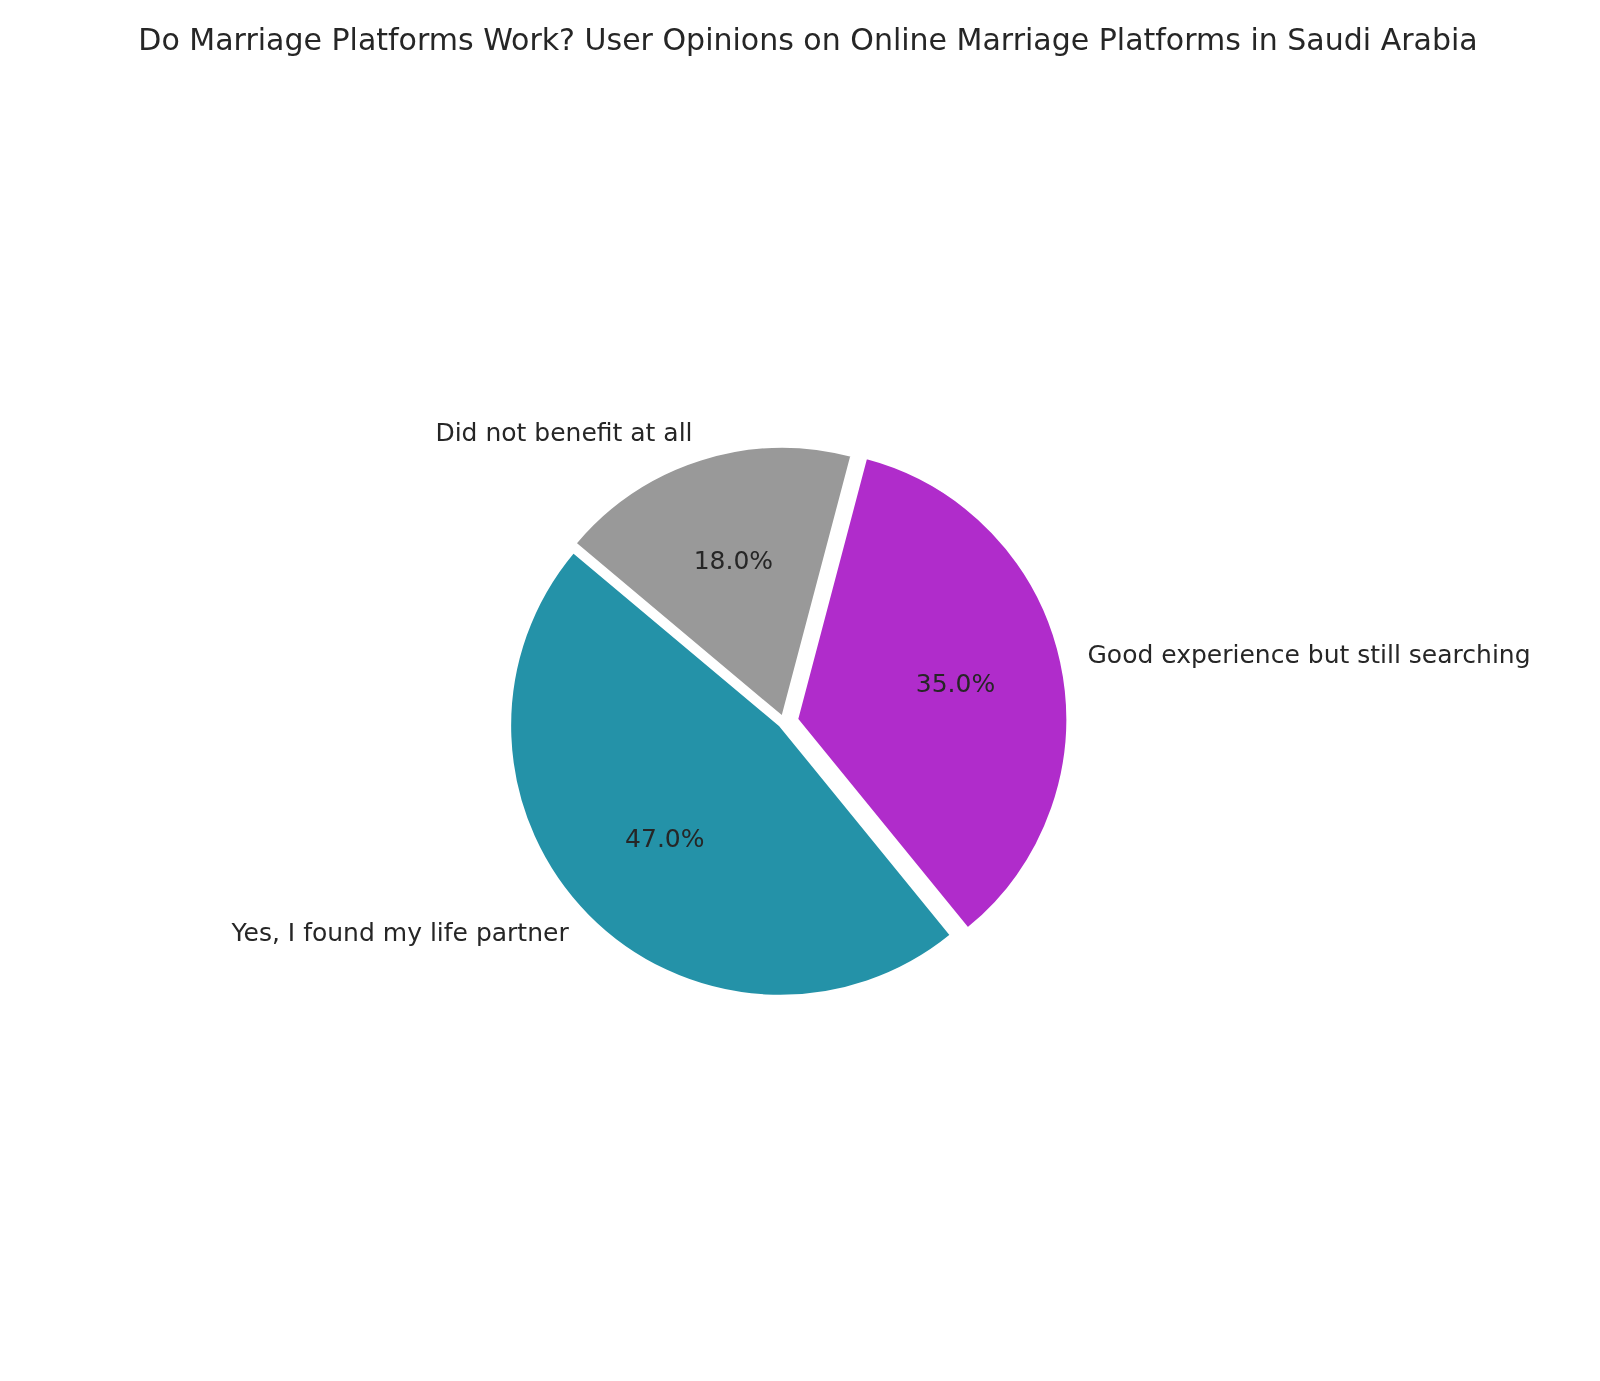  What do you see at coordinates (733, 561) in the screenshot?
I see `data-label: 18.0%` at bounding box center [733, 561].